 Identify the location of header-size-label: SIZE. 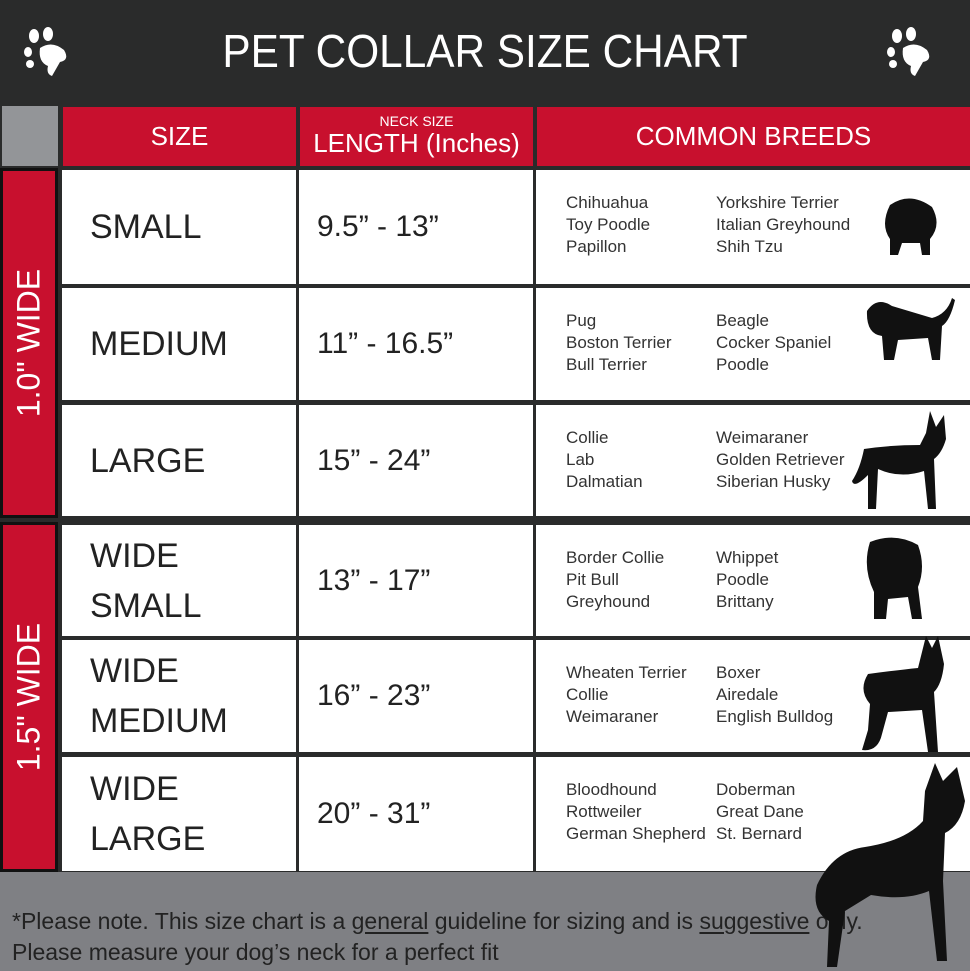
(179, 136).